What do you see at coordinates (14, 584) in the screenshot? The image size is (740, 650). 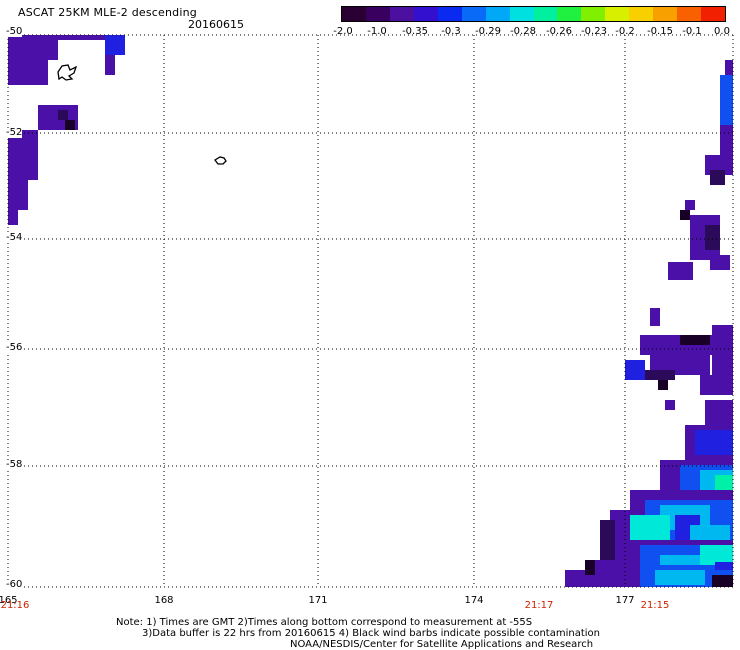 I see `lat-label: -60` at bounding box center [14, 584].